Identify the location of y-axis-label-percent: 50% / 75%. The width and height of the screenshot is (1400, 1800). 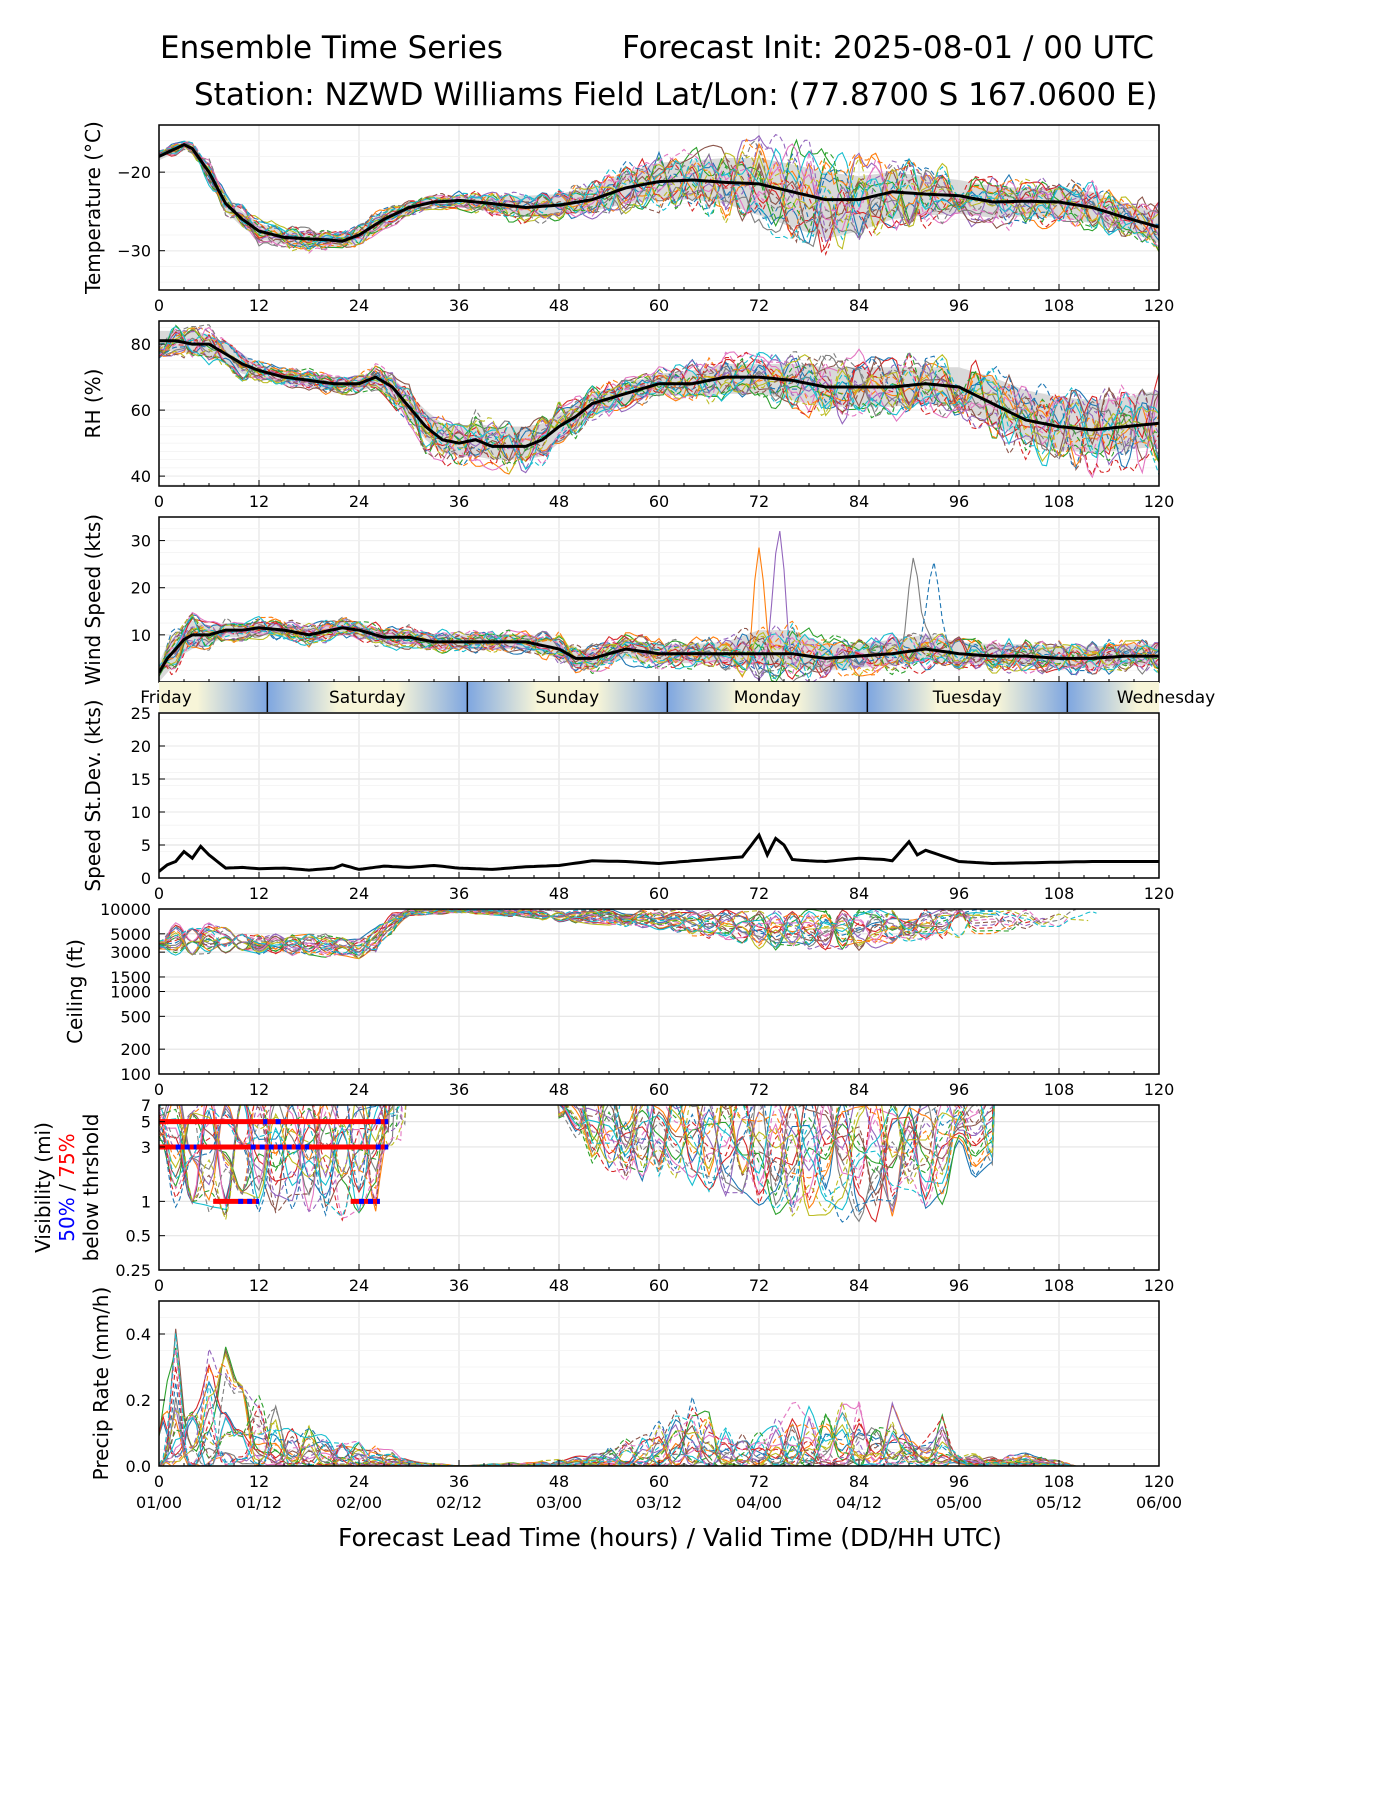
(67, 1187).